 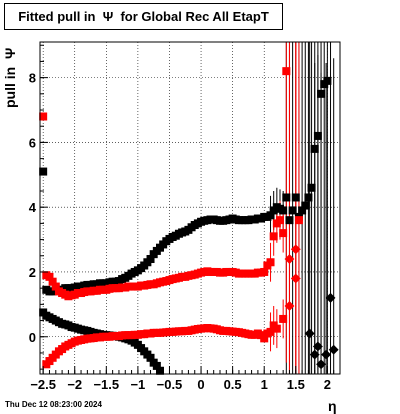 I want to click on x-tick-label: 2, so click(x=327, y=384).